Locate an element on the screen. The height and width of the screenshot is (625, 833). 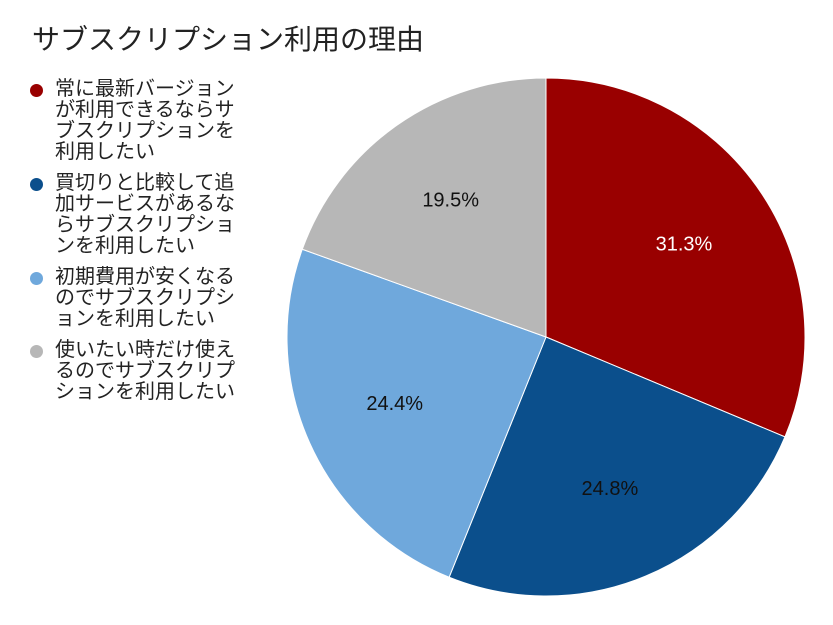
legend-label: 初期費用が安くなるのでサブスクリプションを利用したい is located at coordinates (145, 297).